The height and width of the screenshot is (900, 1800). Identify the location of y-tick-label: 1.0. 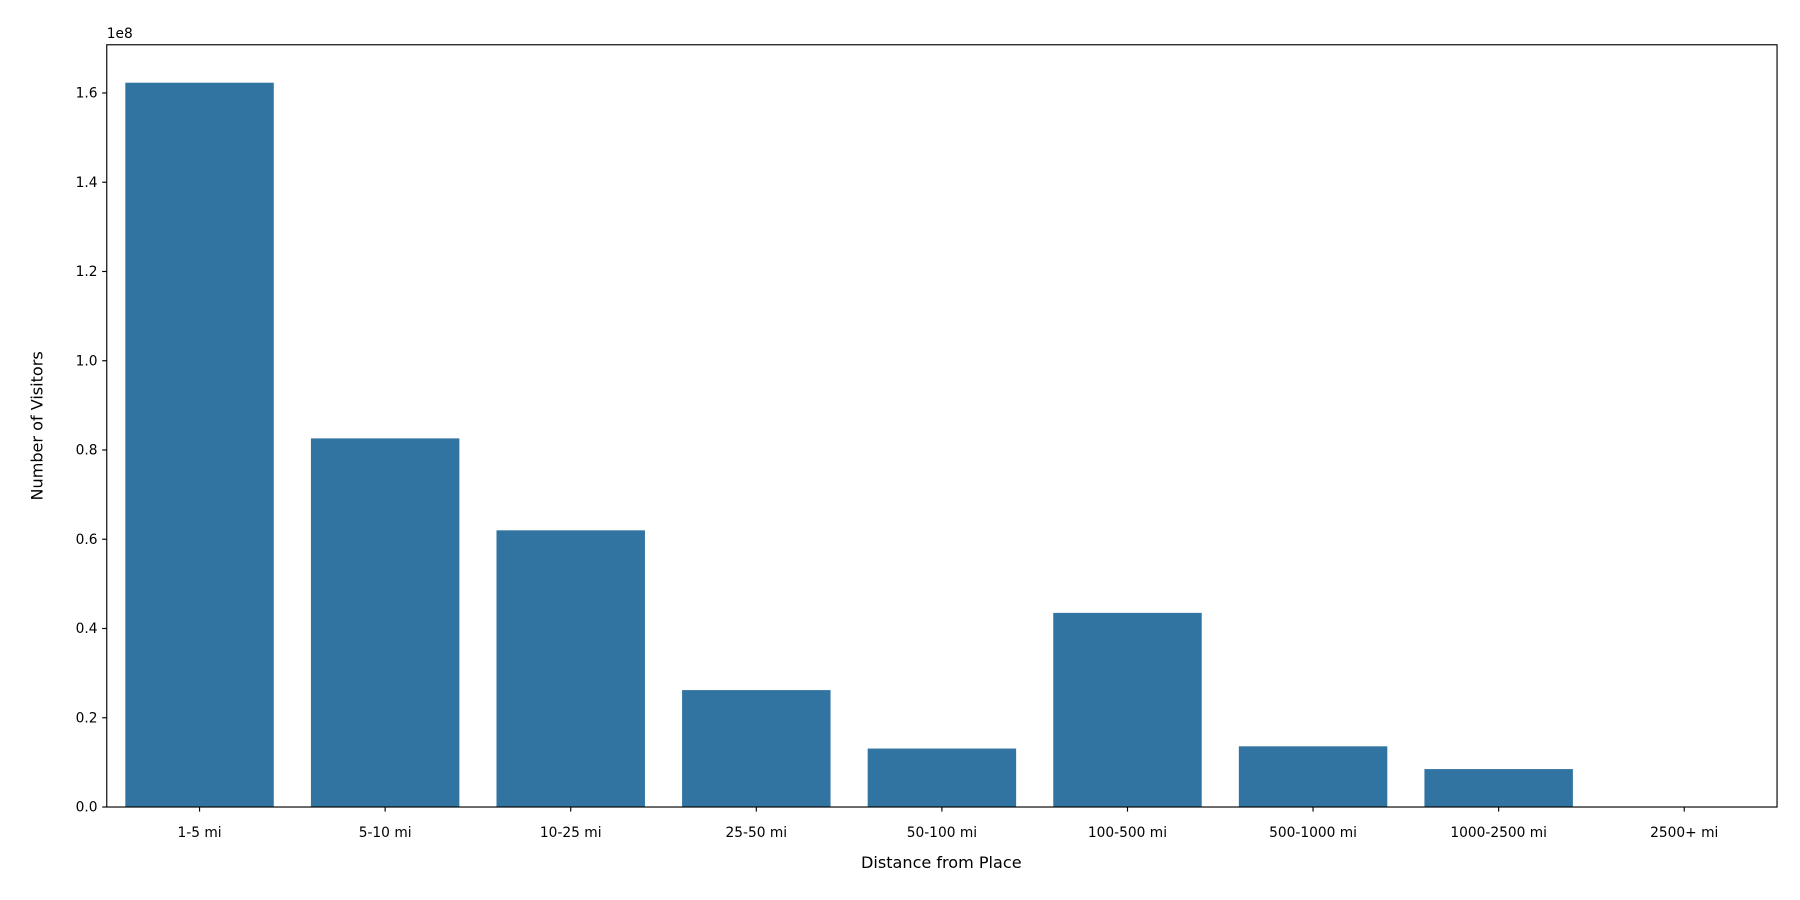
(87, 361).